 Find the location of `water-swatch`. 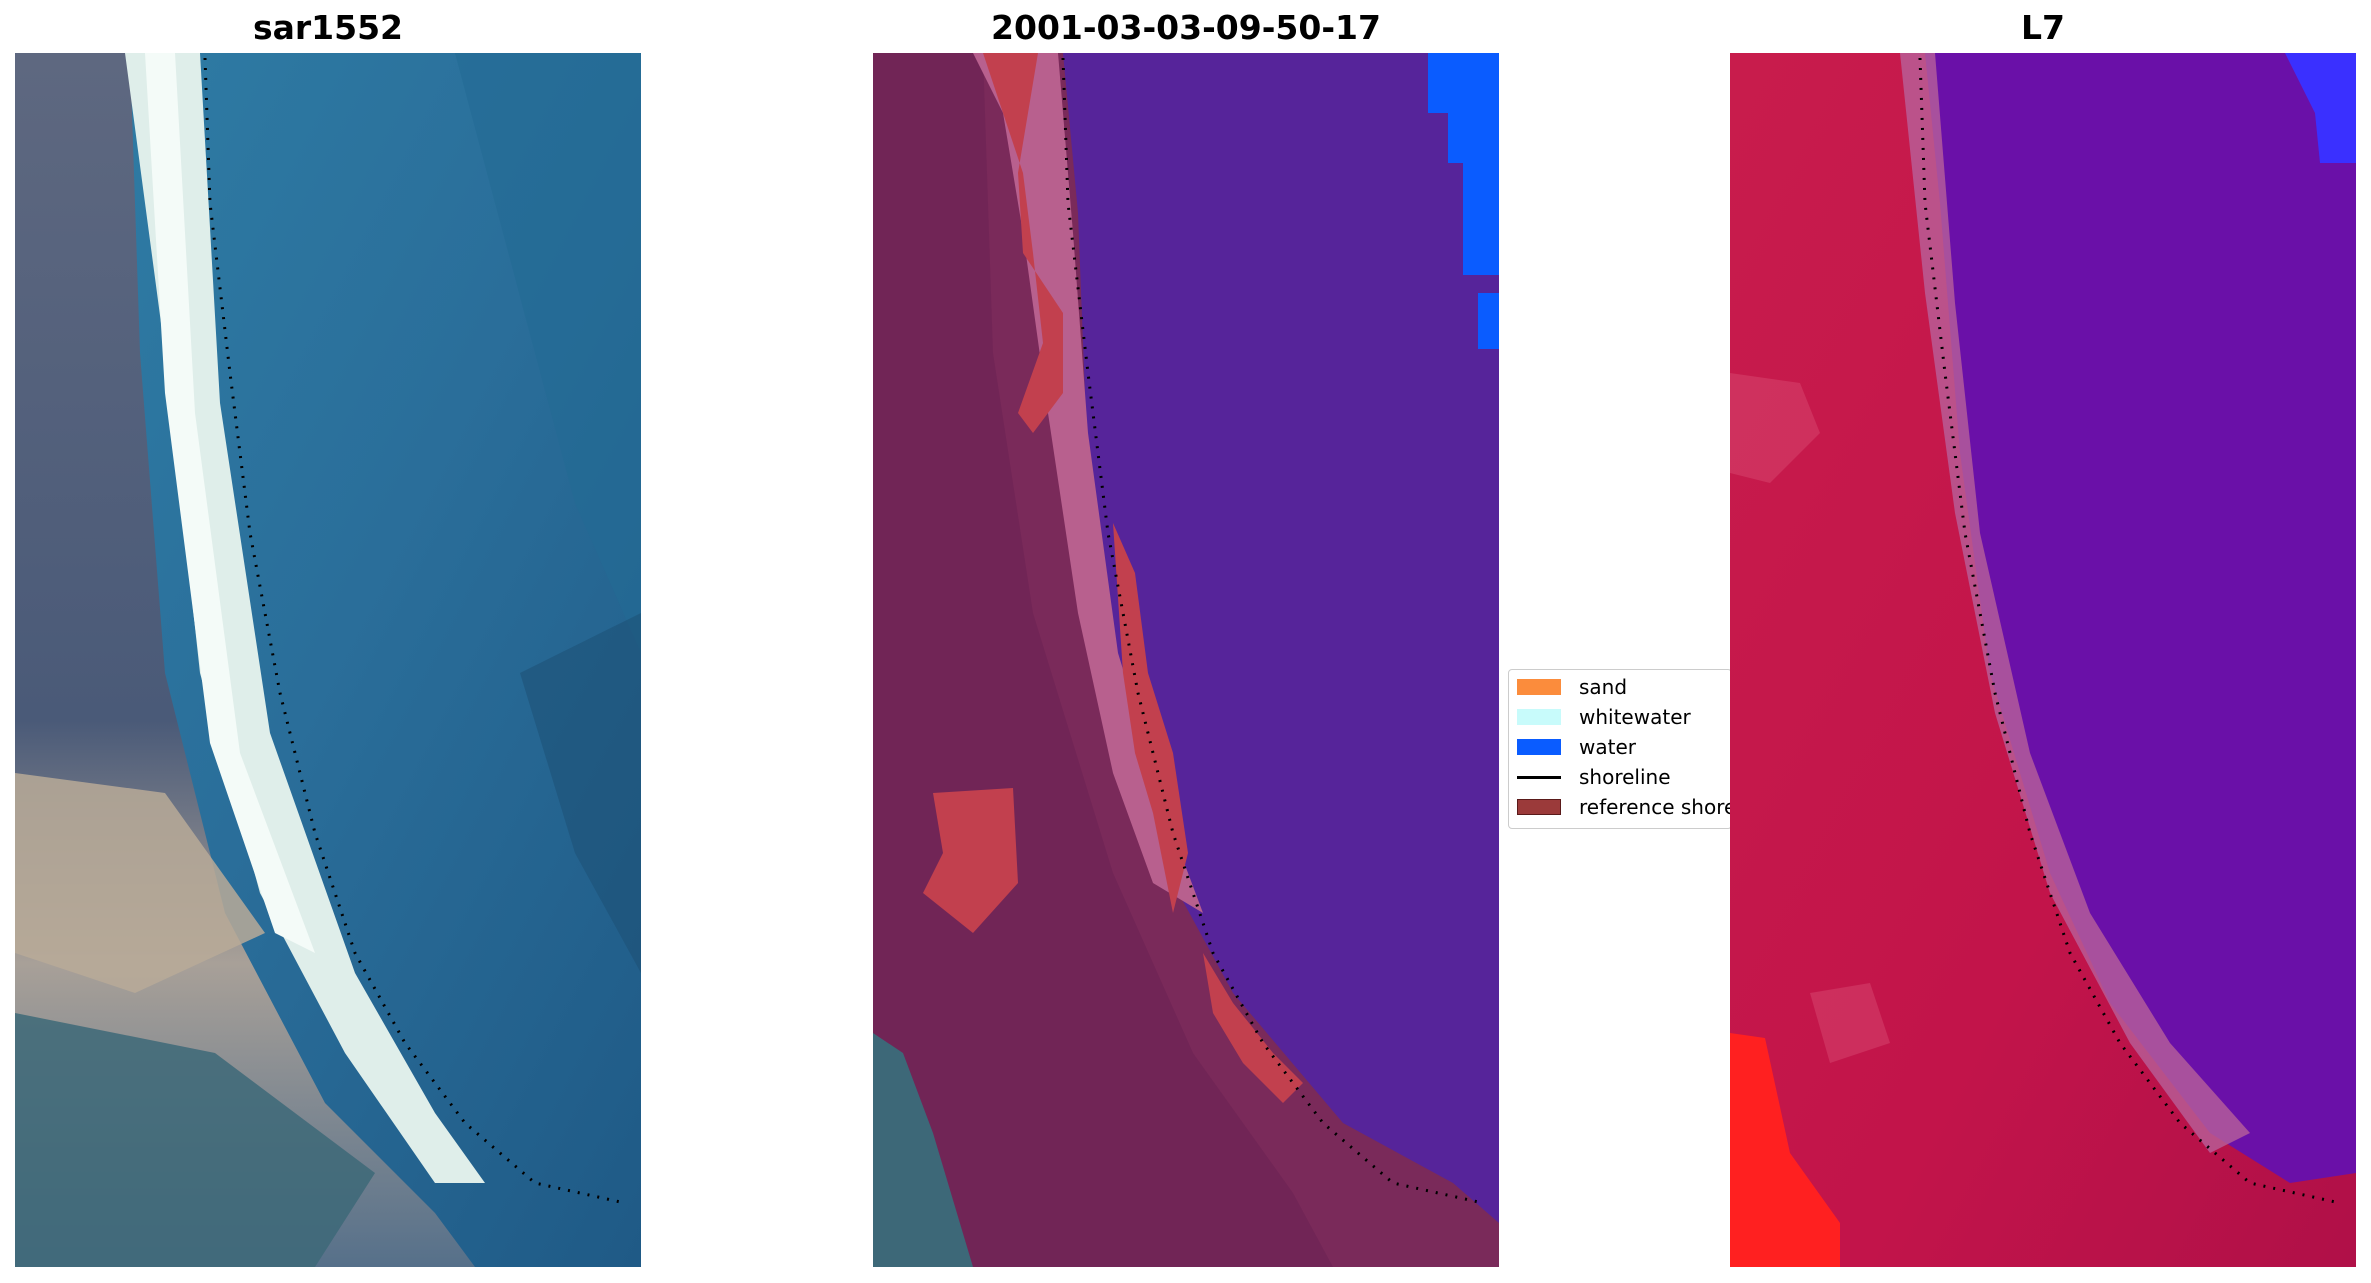

water-swatch is located at coordinates (1539, 747).